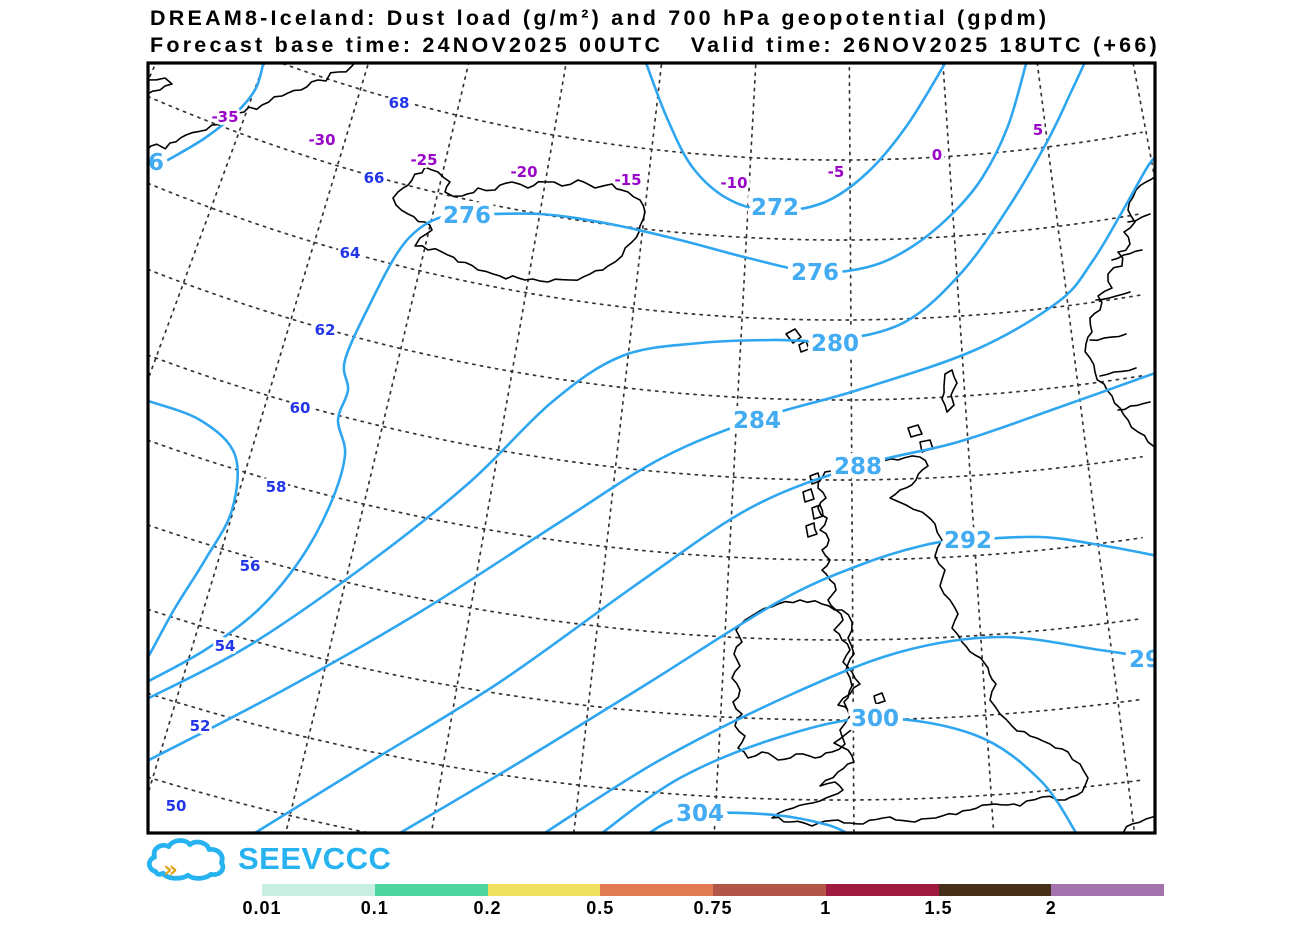 The width and height of the screenshot is (1296, 925). What do you see at coordinates (1051, 908) in the screenshot?
I see `colorbar-tick-2: 2` at bounding box center [1051, 908].